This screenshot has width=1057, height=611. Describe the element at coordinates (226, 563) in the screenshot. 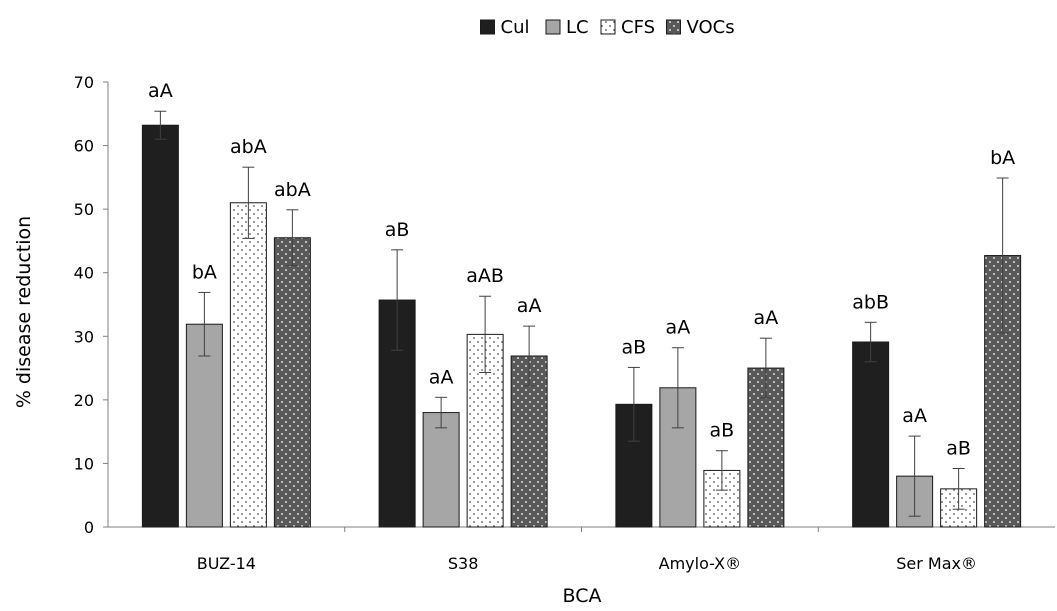

I see `x-tick-label: BUZ-14` at that location.